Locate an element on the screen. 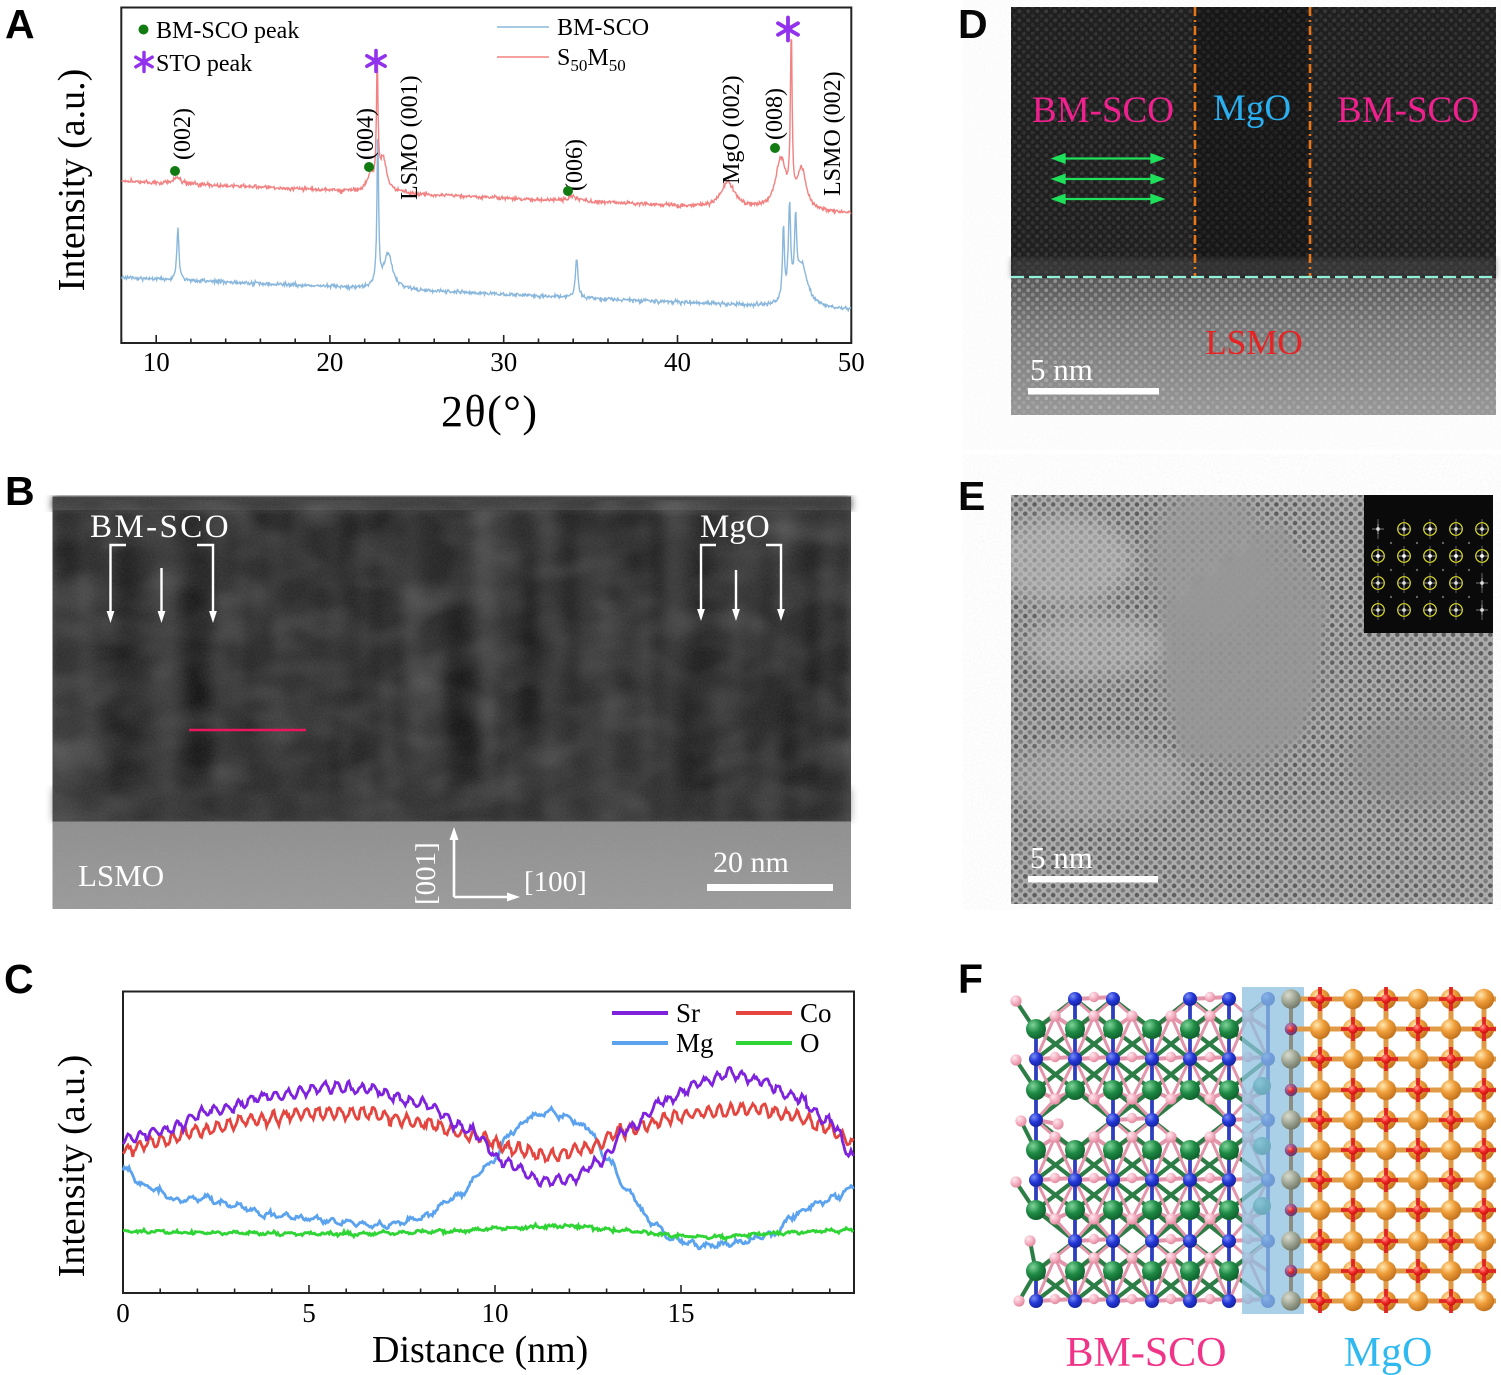 This screenshot has height=1375, width=1501. svg-text: 40 is located at coordinates (677, 362).